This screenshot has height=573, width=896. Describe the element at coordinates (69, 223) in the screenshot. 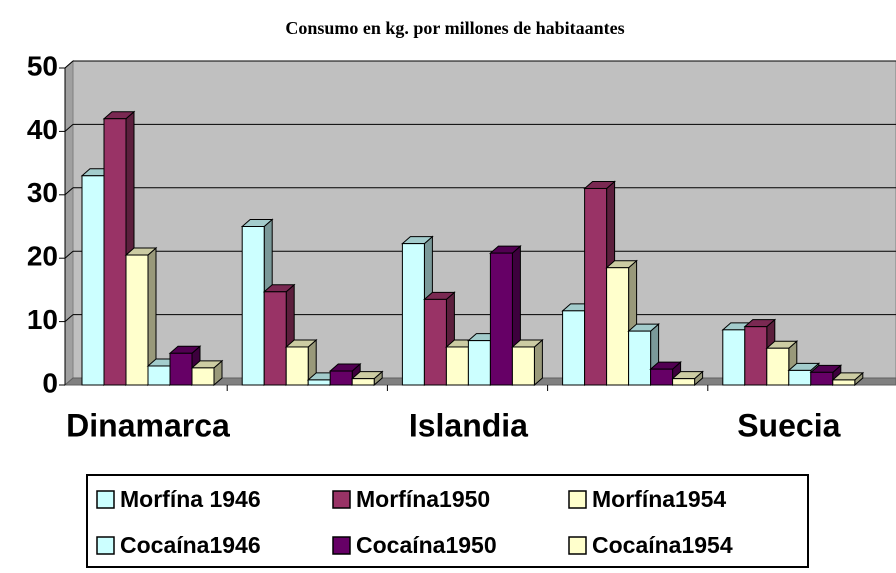

I see `side-wall` at that location.